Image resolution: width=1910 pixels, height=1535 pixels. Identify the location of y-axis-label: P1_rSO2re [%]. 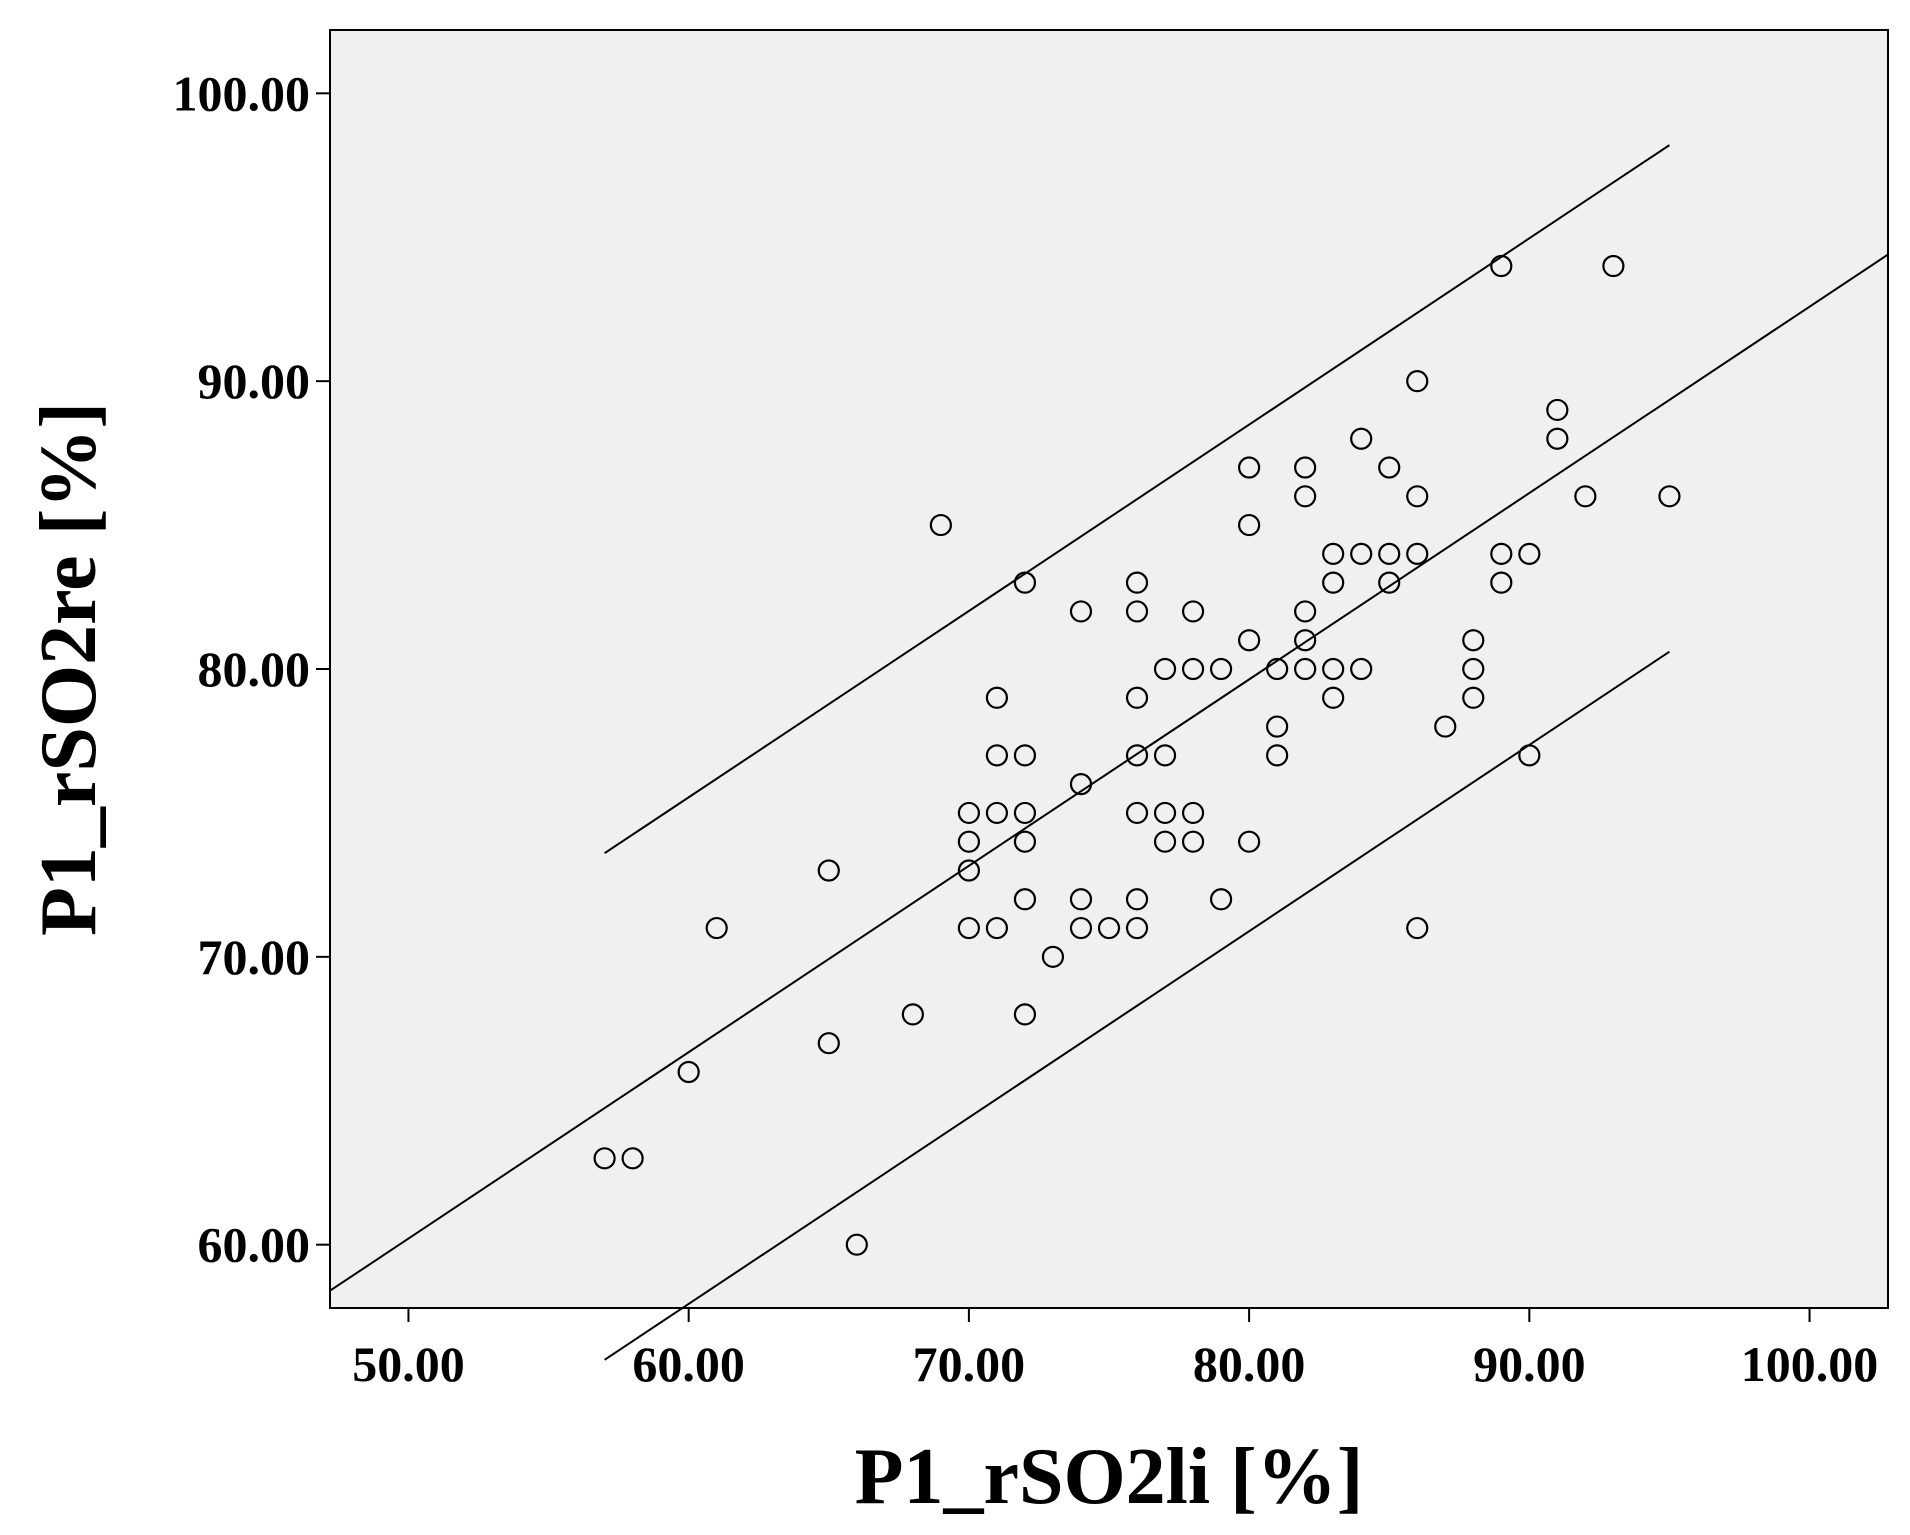
(69, 669).